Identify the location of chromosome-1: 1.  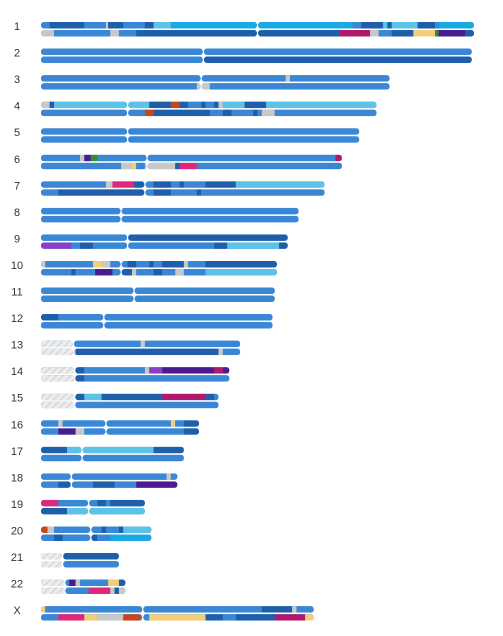
(244, 29).